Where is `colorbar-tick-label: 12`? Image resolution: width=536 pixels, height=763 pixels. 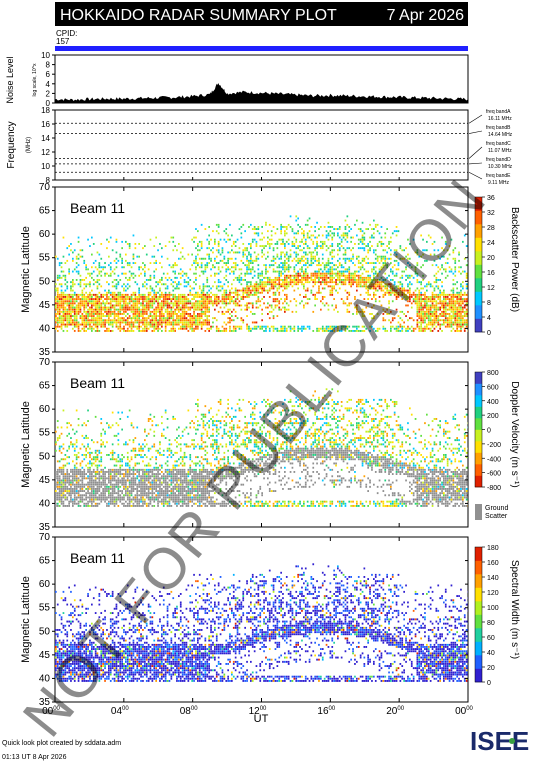
colorbar-tick-label: 12 is located at coordinates (491, 288).